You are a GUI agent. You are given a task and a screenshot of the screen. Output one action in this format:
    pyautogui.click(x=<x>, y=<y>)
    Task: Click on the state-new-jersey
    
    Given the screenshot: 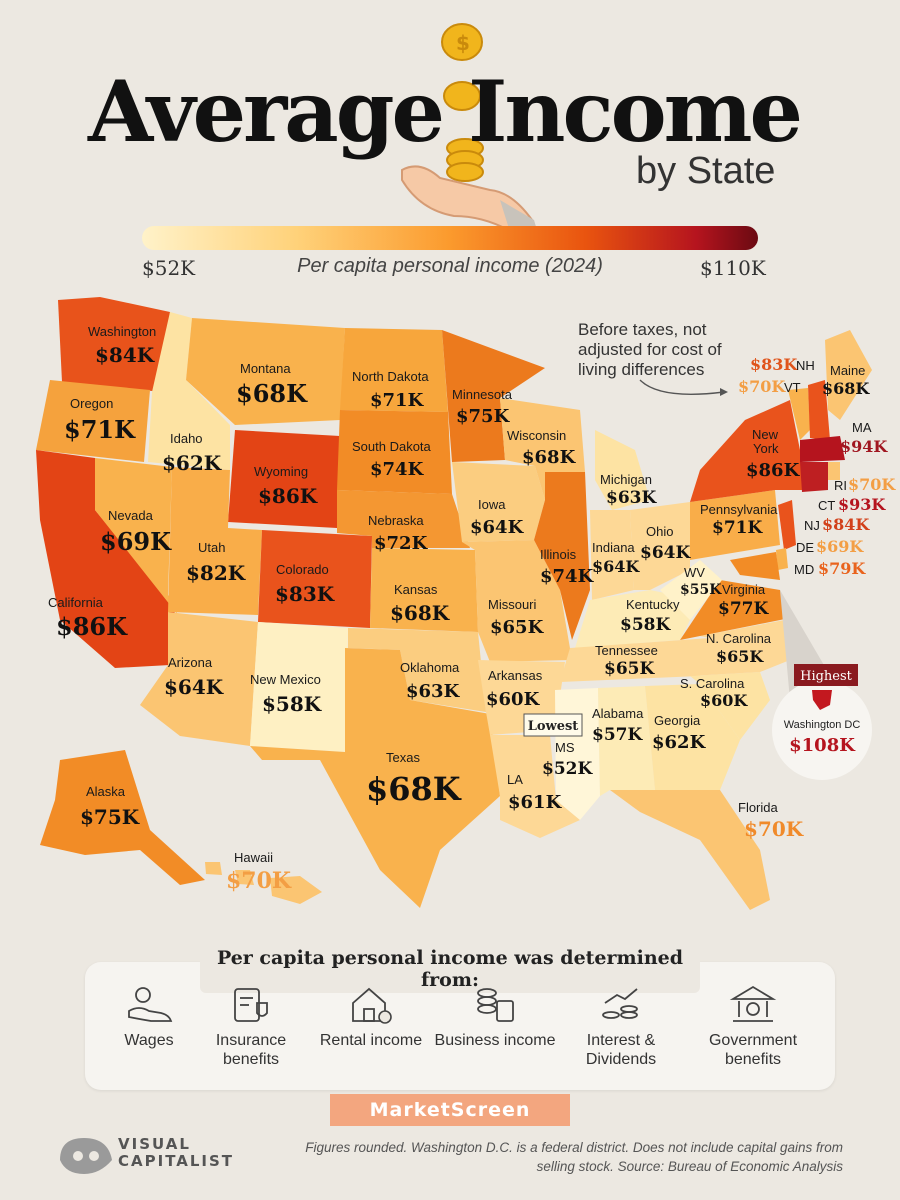 What is the action you would take?
    pyautogui.click(x=787, y=525)
    